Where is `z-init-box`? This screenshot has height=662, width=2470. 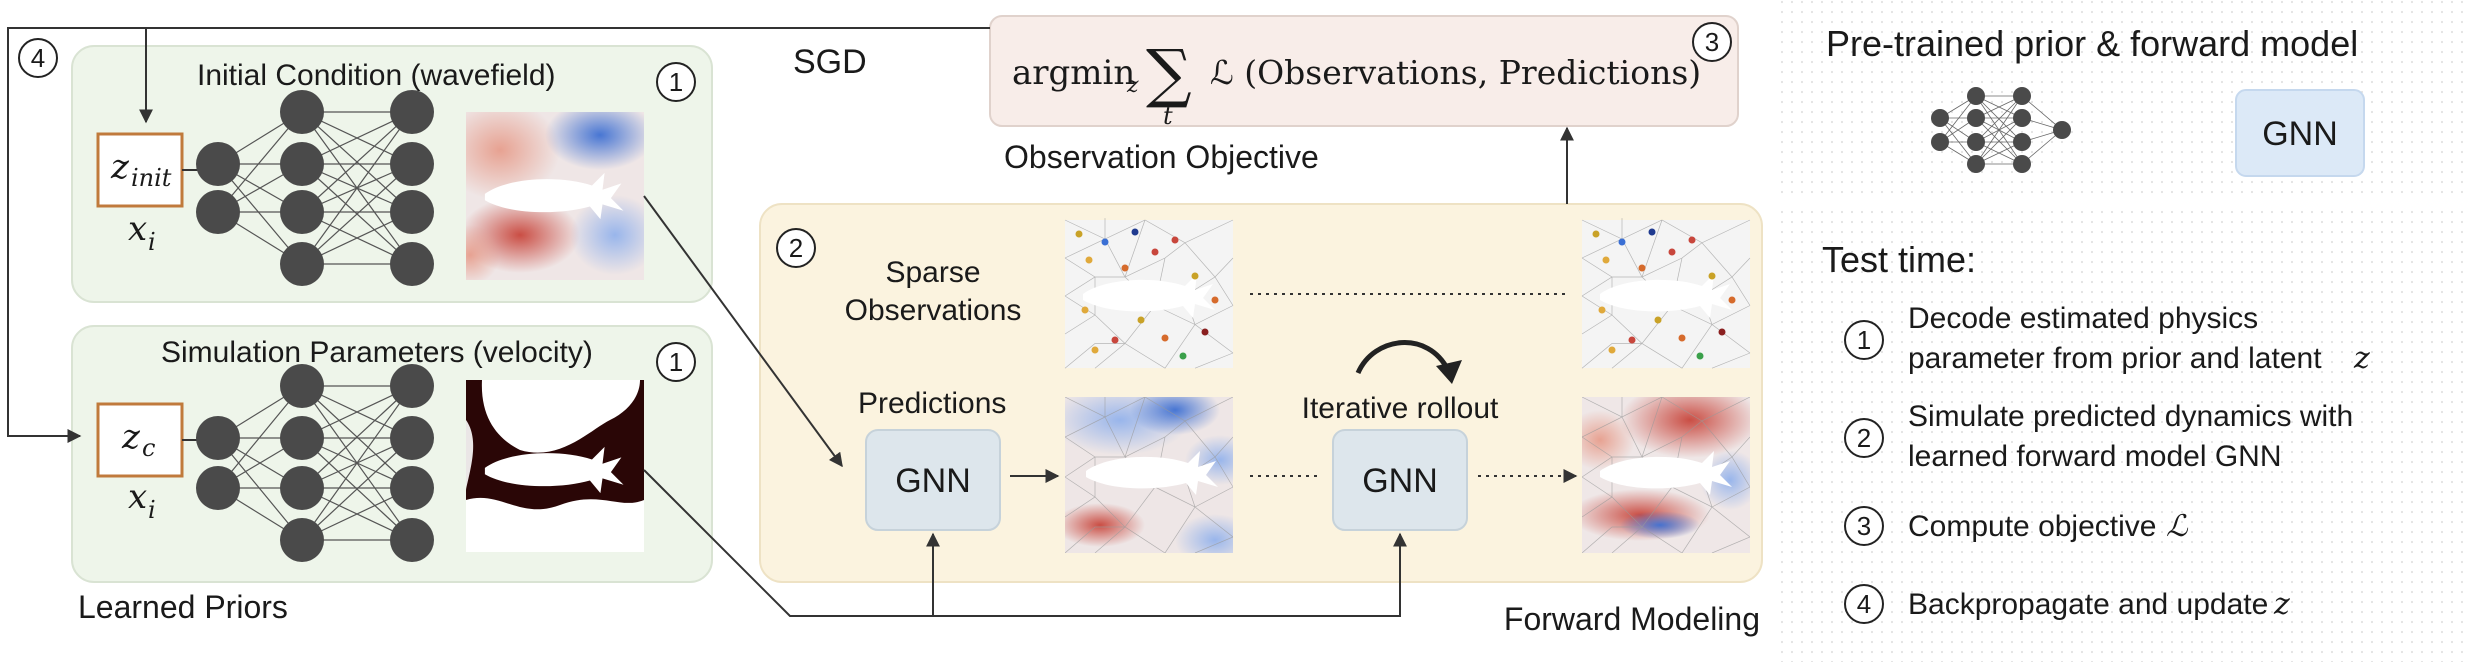
z-init-box is located at coordinates (140, 170).